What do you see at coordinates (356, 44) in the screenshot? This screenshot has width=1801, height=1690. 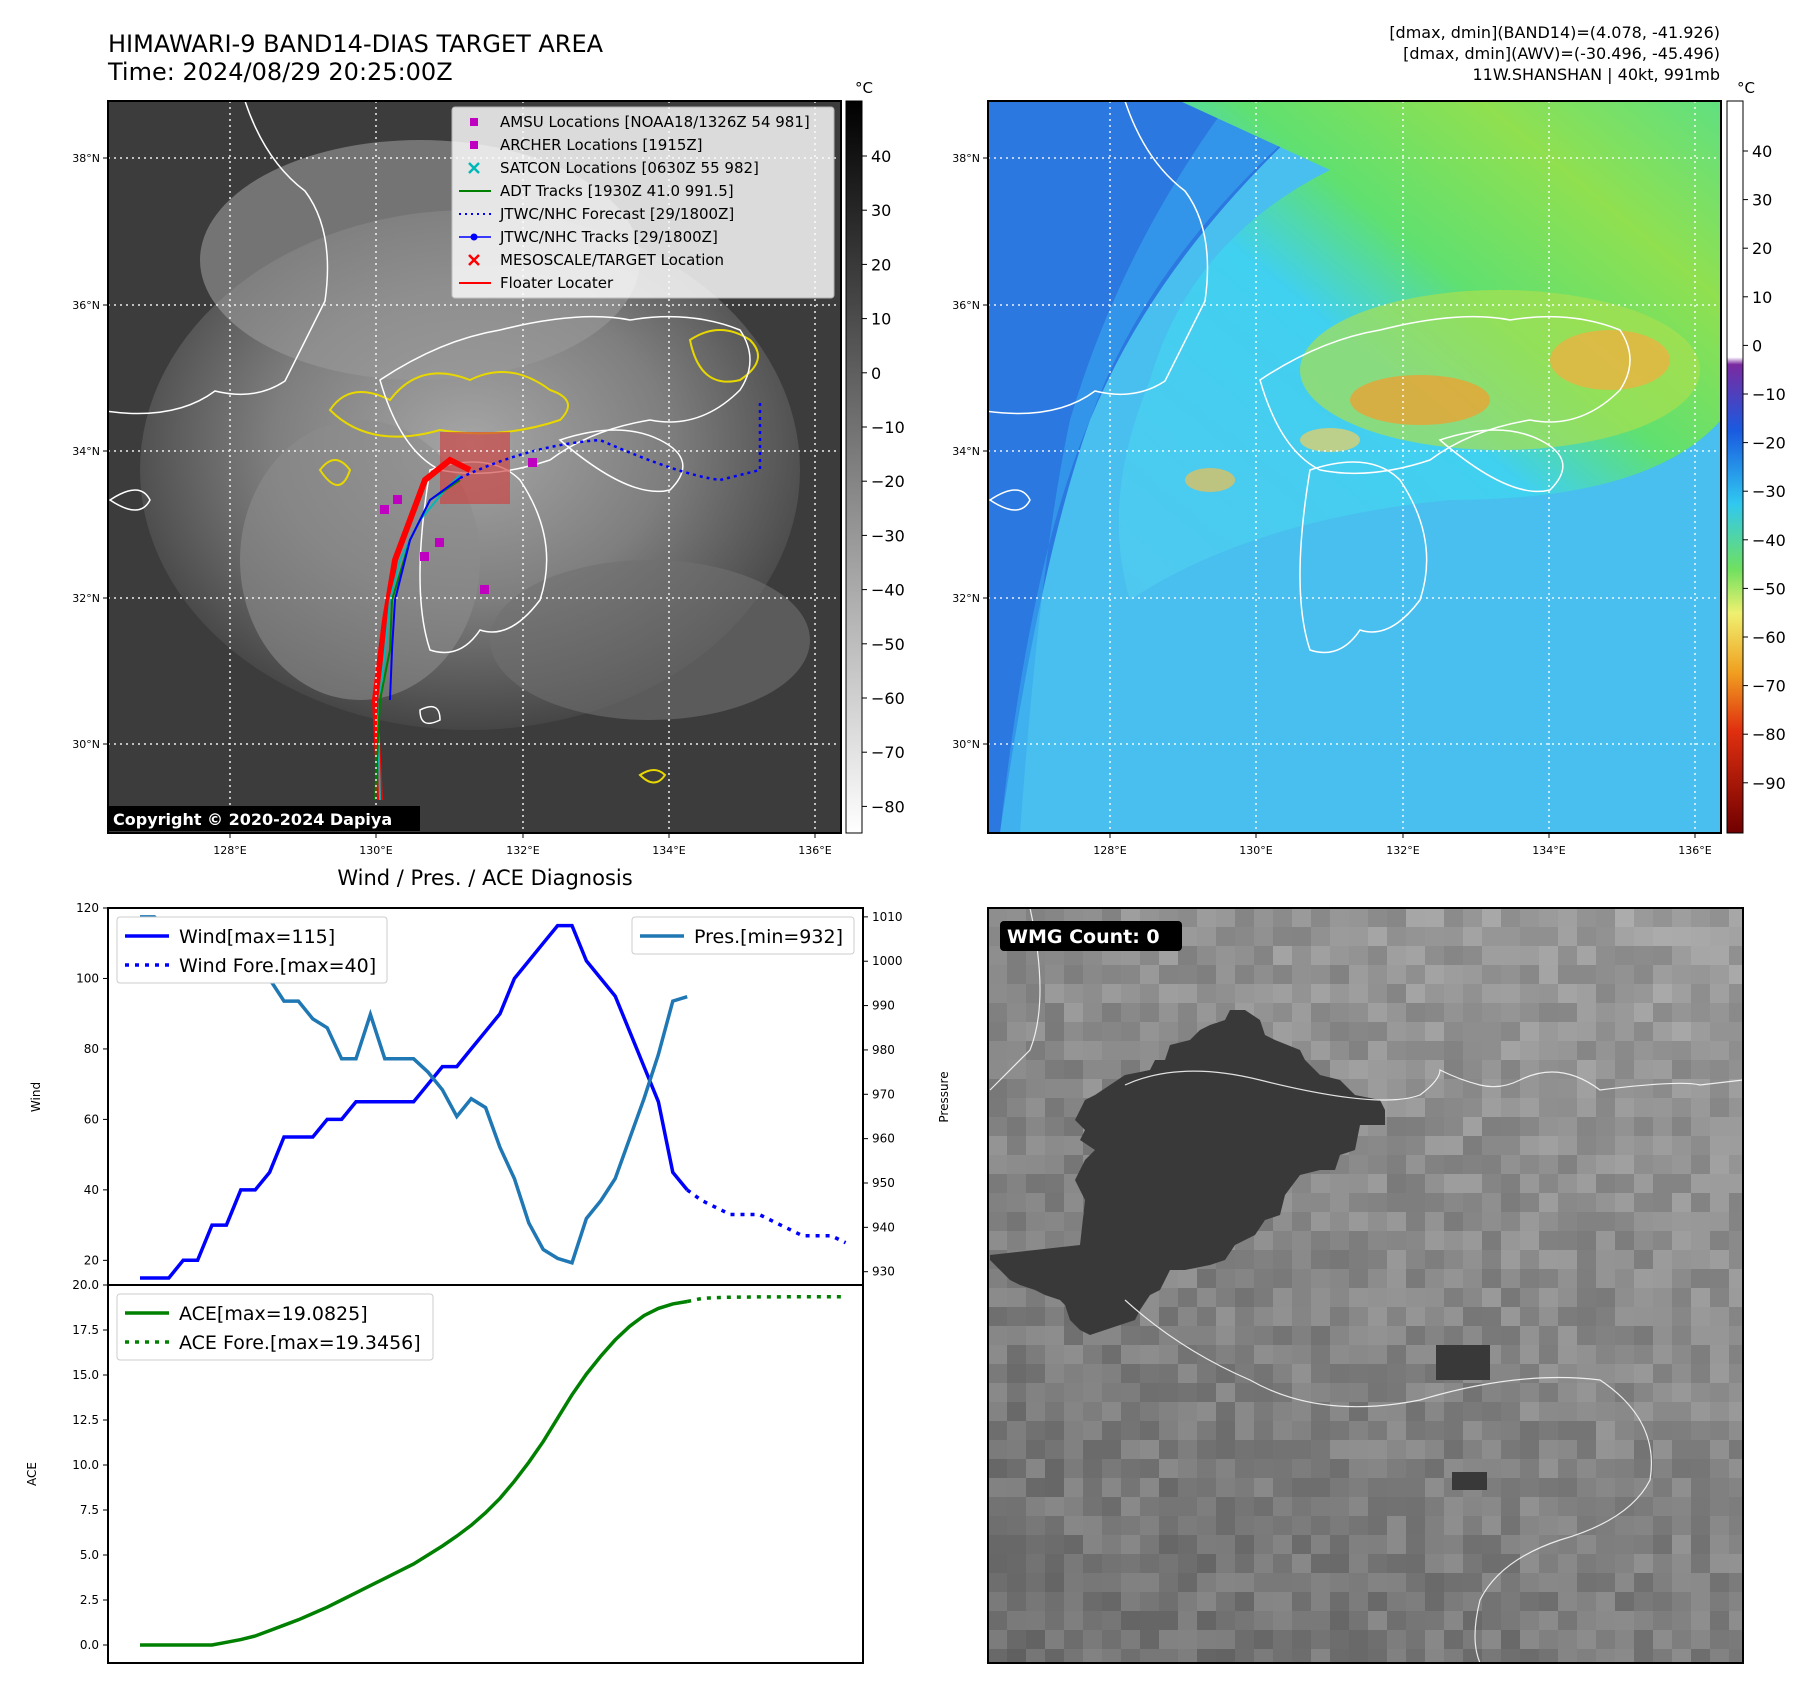 I see `figure-title: HIMAWARI-9 BAND14-DIAS TARGET AREA` at bounding box center [356, 44].